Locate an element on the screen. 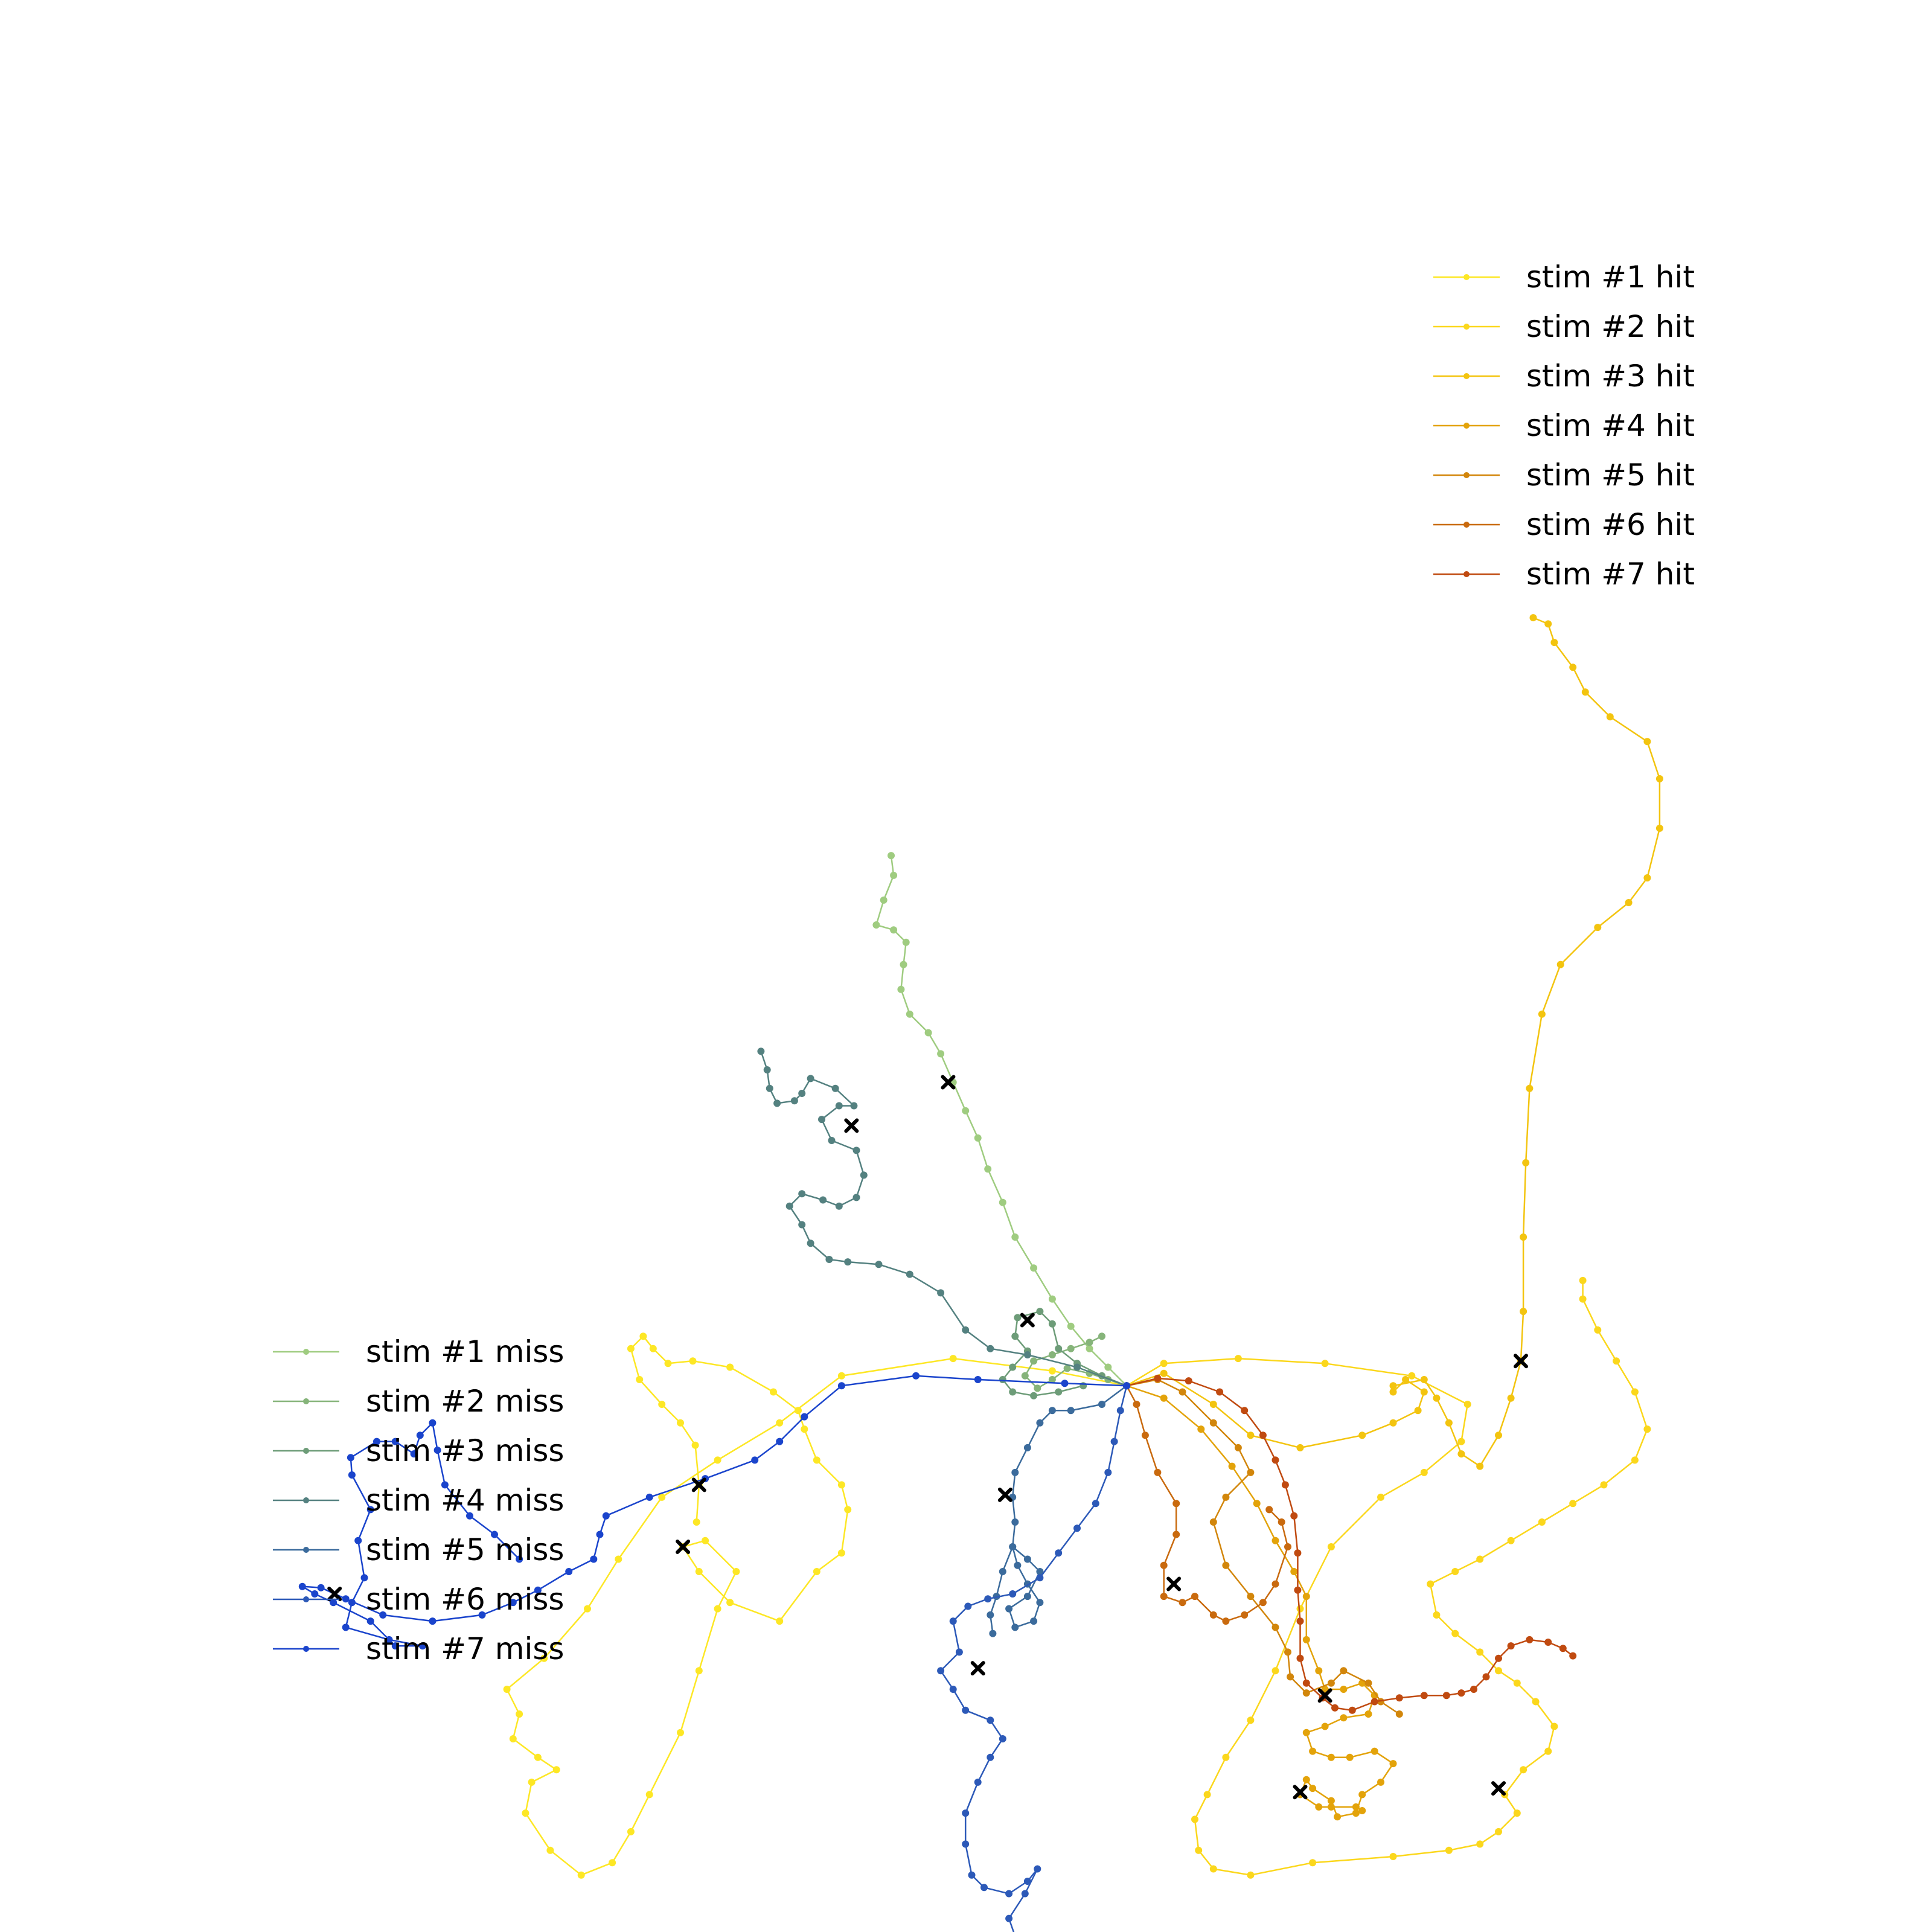  series-miss1 is located at coordinates (1001, 1121).